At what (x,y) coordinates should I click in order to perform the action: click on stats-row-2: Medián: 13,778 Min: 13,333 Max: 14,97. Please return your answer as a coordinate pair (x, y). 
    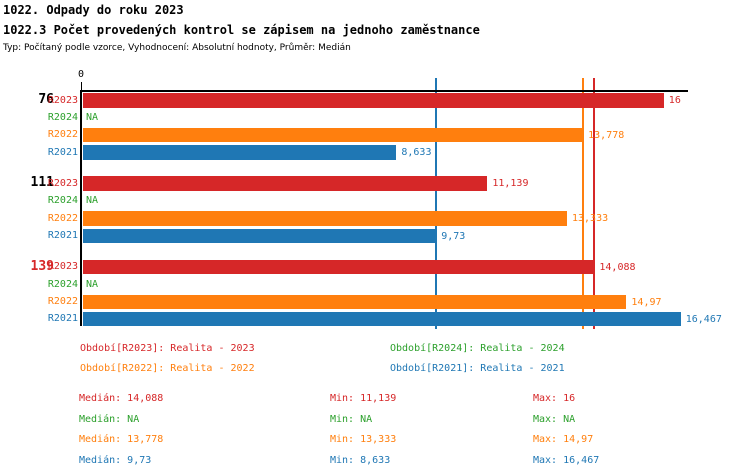
    Looking at the image, I should click on (375, 441).